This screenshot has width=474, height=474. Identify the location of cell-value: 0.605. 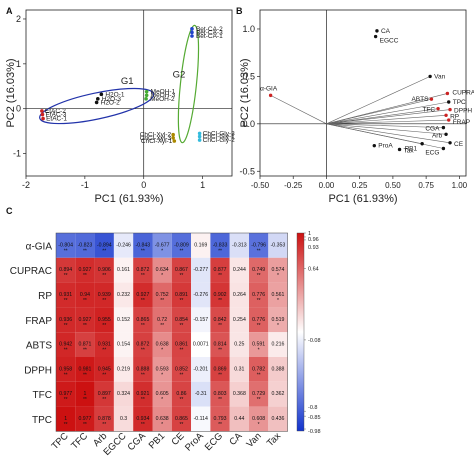
(162, 394).